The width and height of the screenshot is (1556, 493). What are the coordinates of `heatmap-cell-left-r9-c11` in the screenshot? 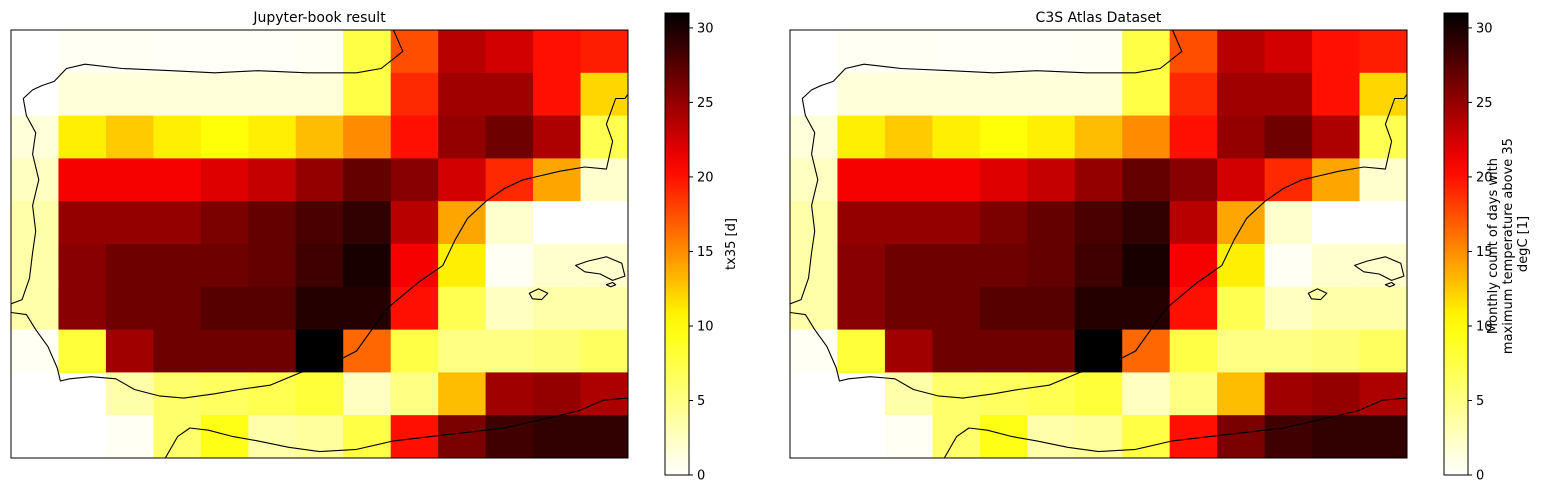 It's located at (557, 436).